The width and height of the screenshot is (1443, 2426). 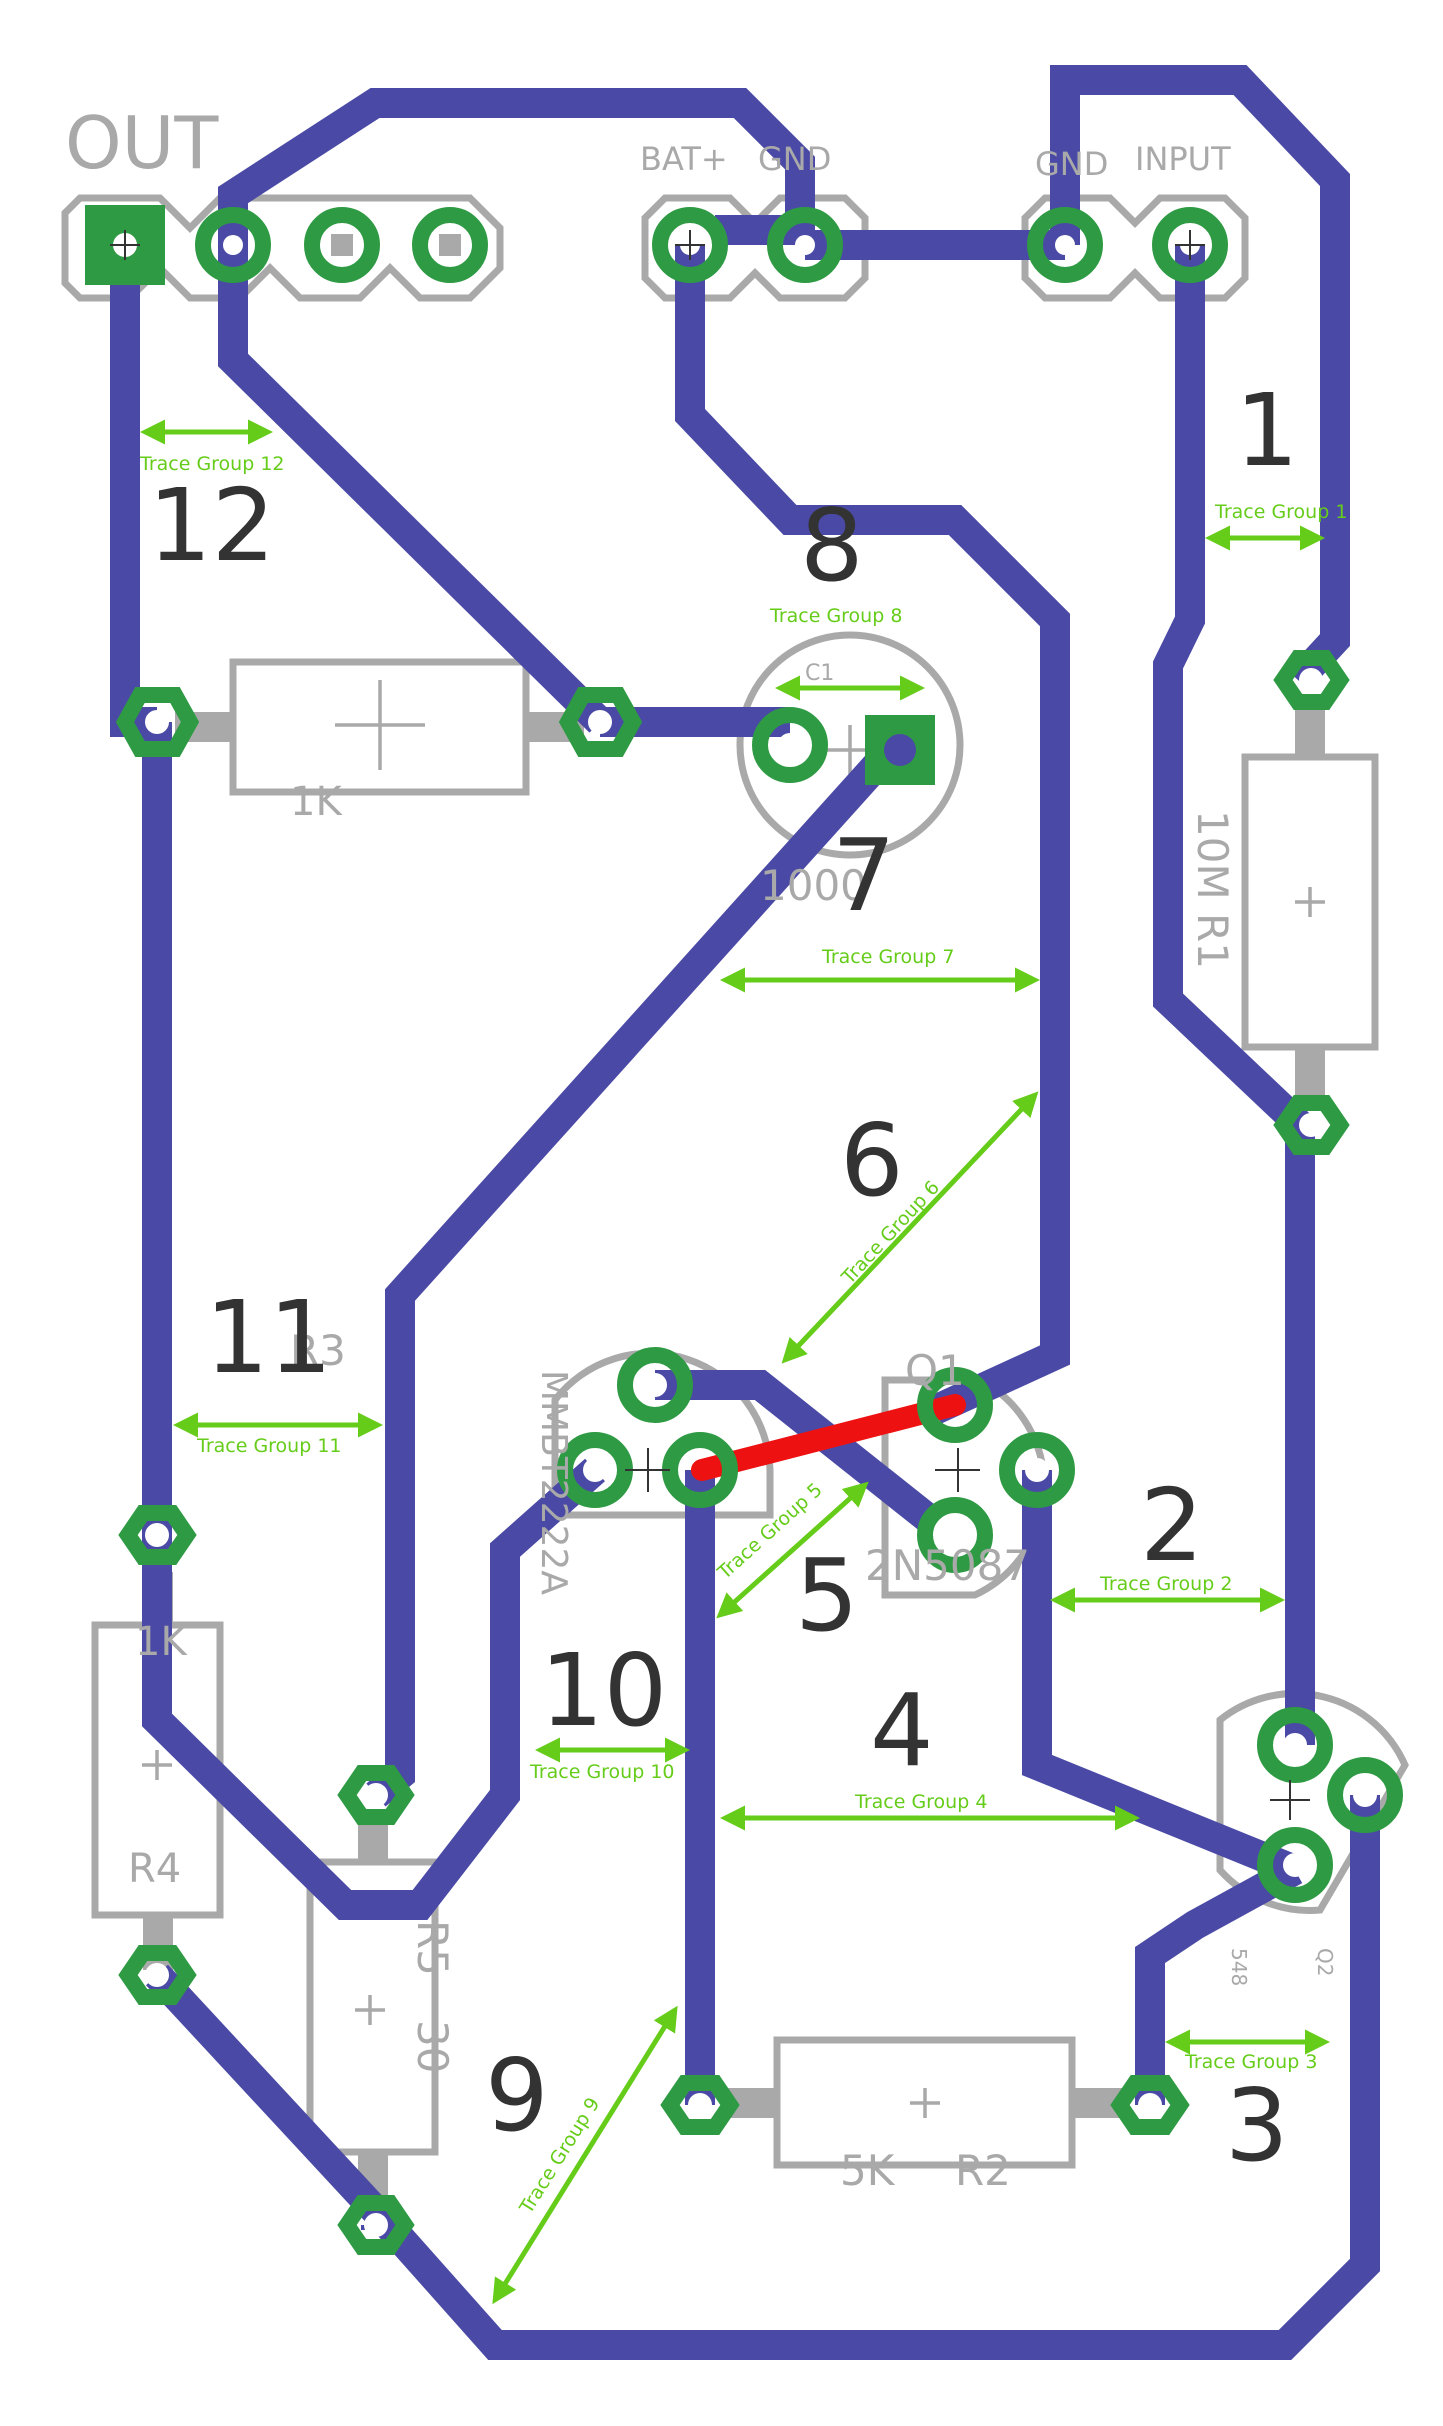 I want to click on pad-out-3-hole, so click(x=342, y=245).